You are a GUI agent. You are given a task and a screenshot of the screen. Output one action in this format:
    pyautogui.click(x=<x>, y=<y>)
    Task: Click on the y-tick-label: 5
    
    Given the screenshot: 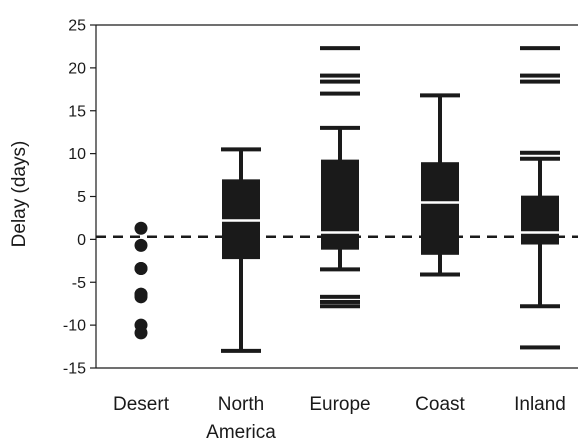 What is the action you would take?
    pyautogui.click(x=81, y=197)
    